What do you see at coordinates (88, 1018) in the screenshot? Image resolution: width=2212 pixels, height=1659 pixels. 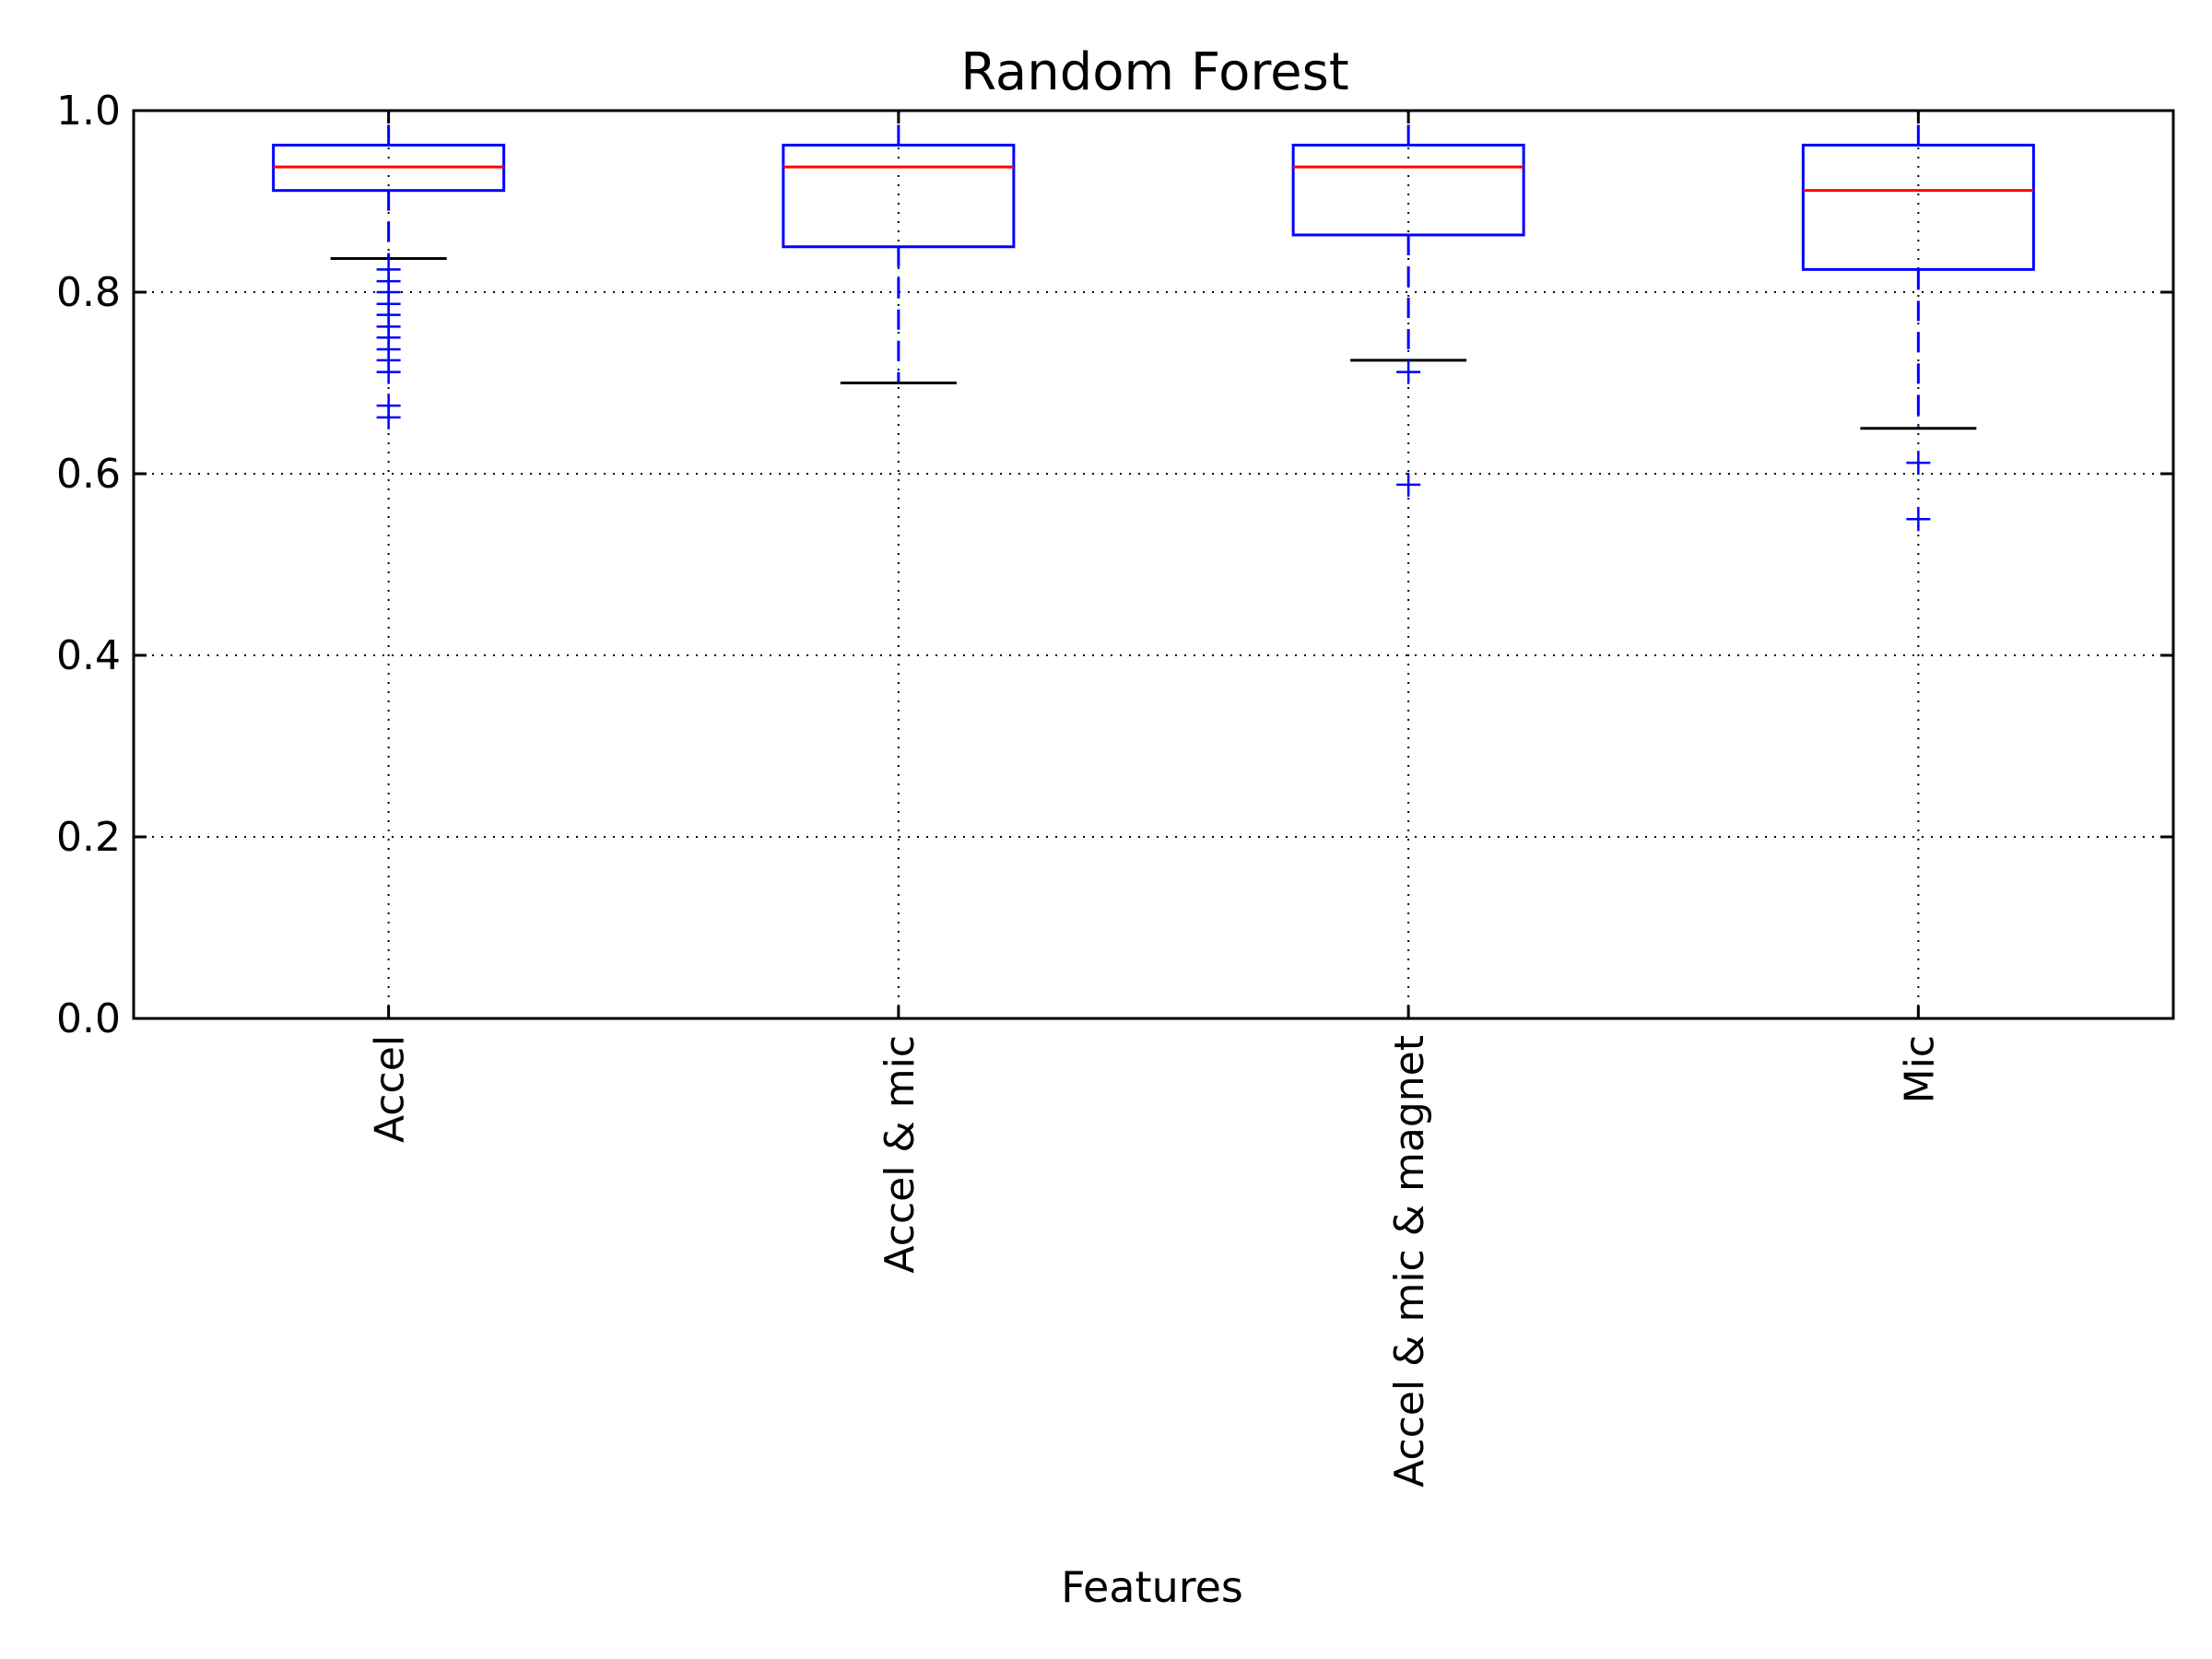 I see `y-tick-label: 0.0` at bounding box center [88, 1018].